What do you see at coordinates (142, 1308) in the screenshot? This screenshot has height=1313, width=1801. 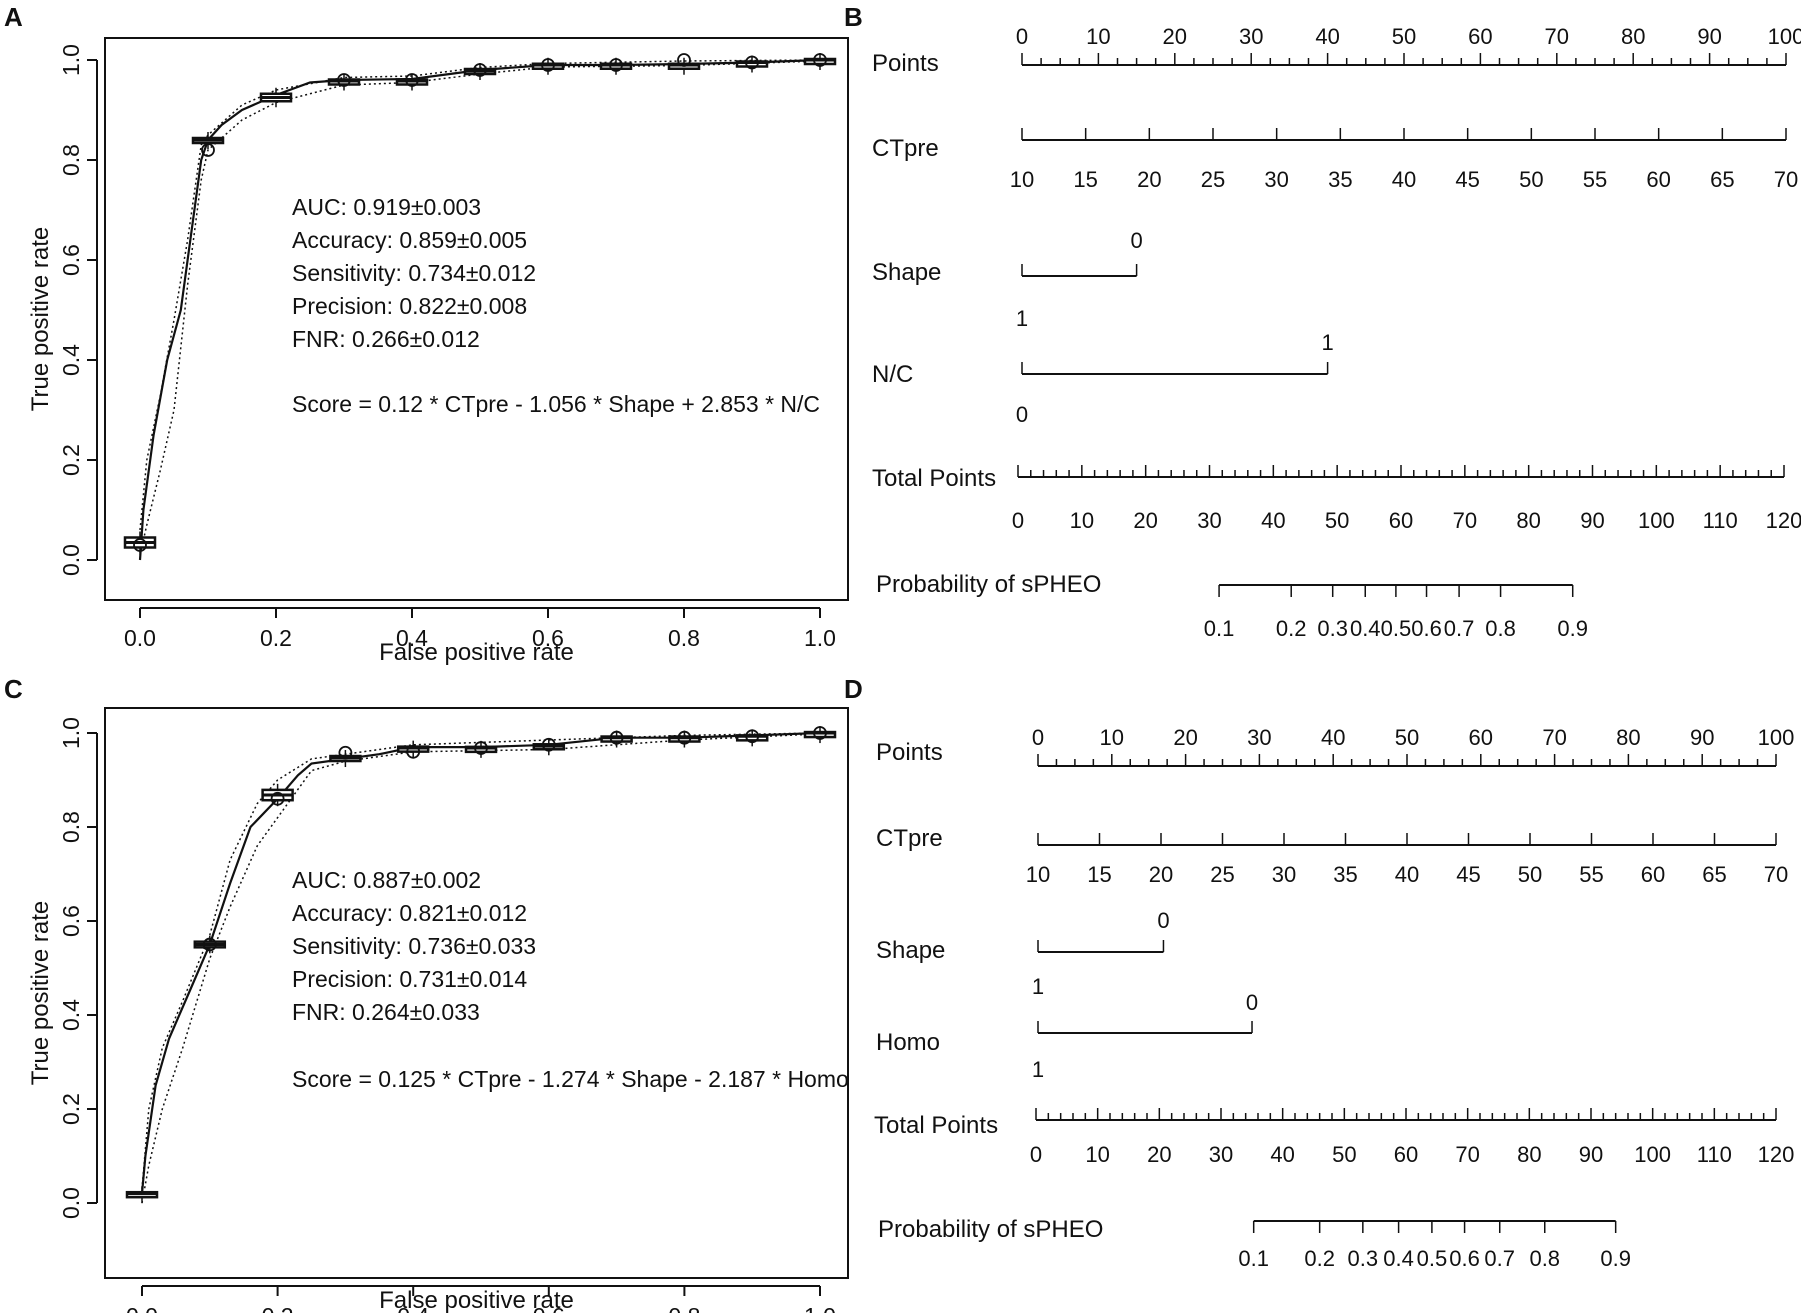 I see `x-tick-label-c: 0.0` at bounding box center [142, 1308].